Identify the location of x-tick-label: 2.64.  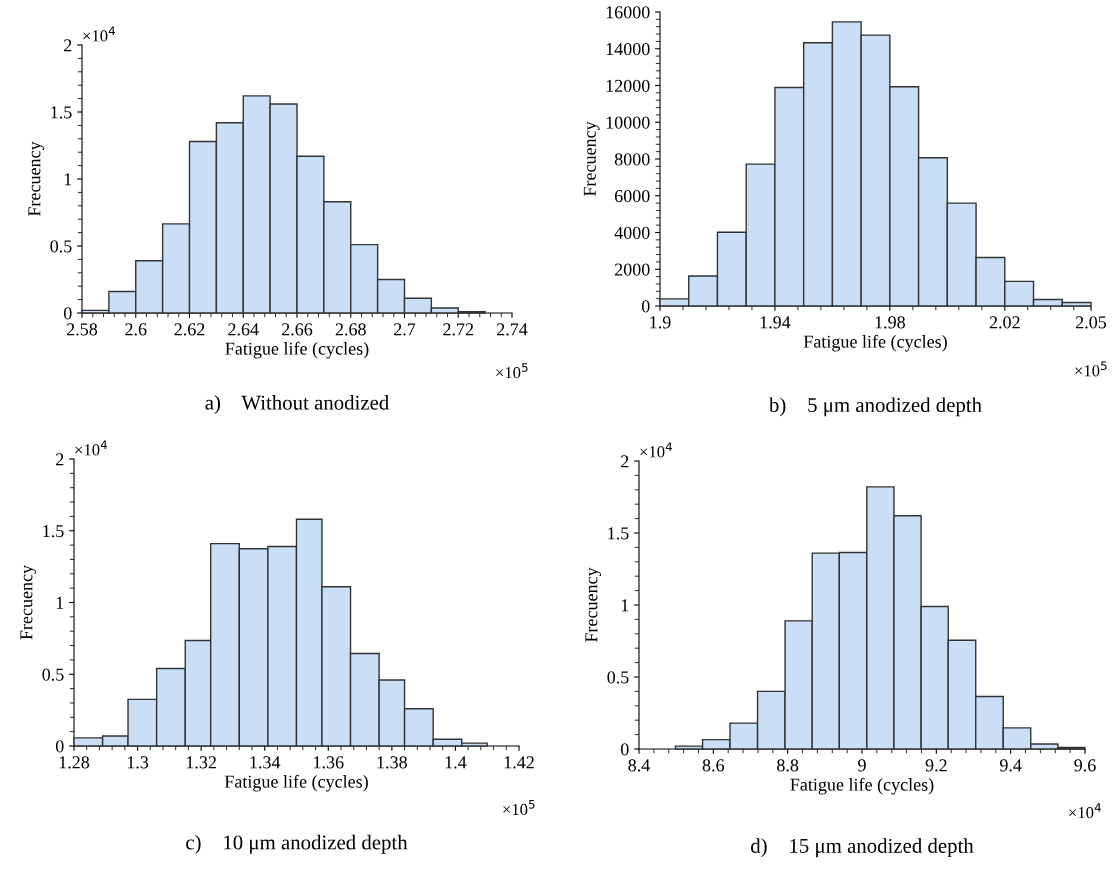
(243, 329).